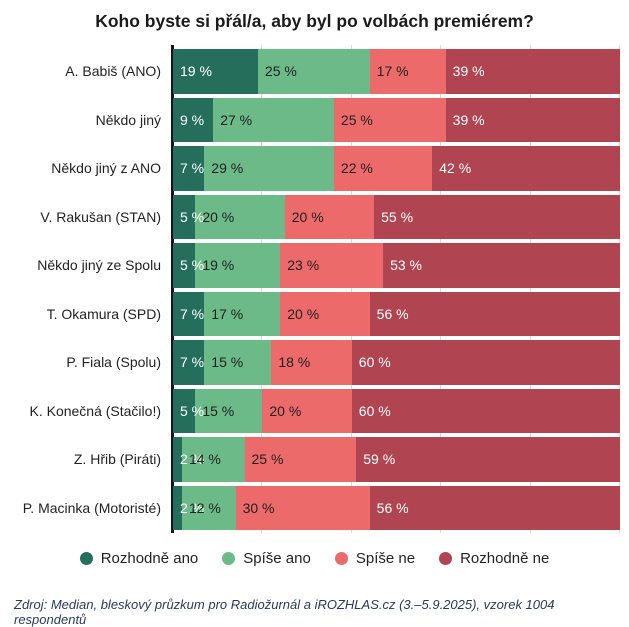 This screenshot has width=629, height=627. I want to click on legend-item: Rozhodně ano, so click(139, 558).